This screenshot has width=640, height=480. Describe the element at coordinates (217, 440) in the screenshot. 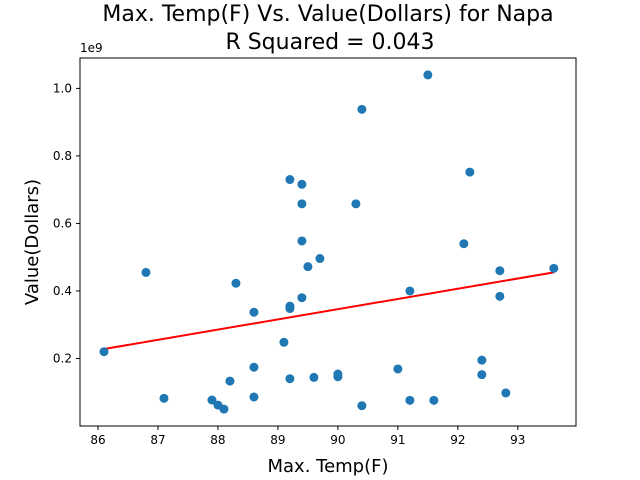

I see `x-tick-label: 88` at that location.